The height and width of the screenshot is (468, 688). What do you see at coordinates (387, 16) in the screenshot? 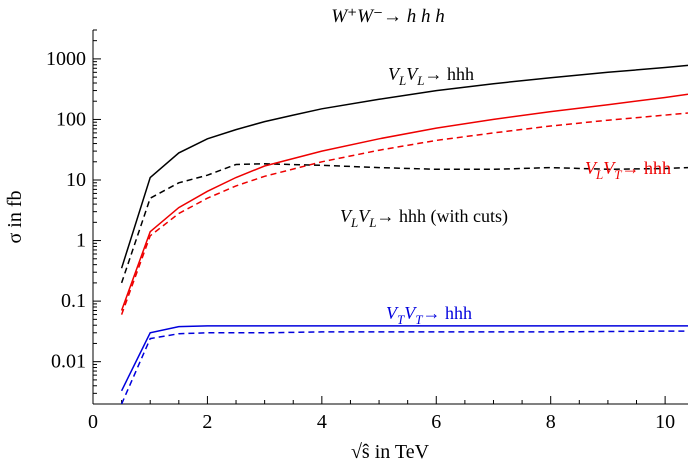
I see `chart-title: W⁺W⁻→ h h h` at bounding box center [387, 16].